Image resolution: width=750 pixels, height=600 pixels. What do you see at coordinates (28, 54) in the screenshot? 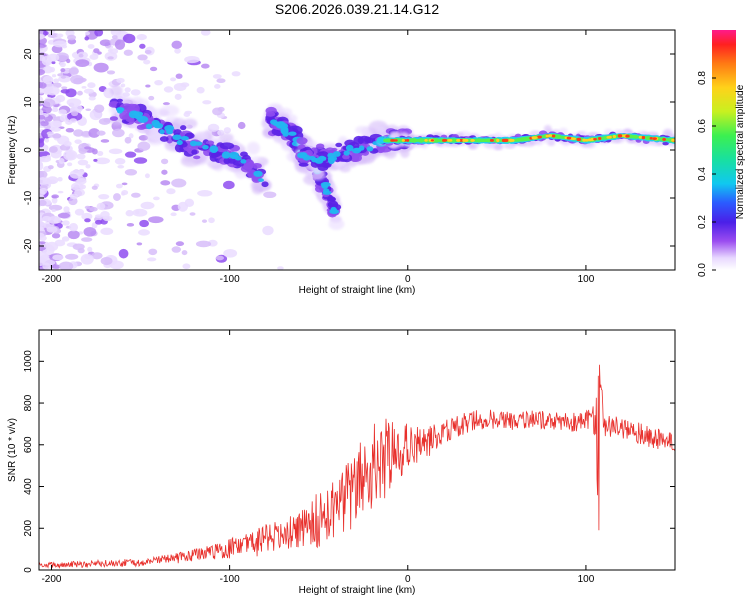
I see `y-tick-label: 20` at bounding box center [28, 54].